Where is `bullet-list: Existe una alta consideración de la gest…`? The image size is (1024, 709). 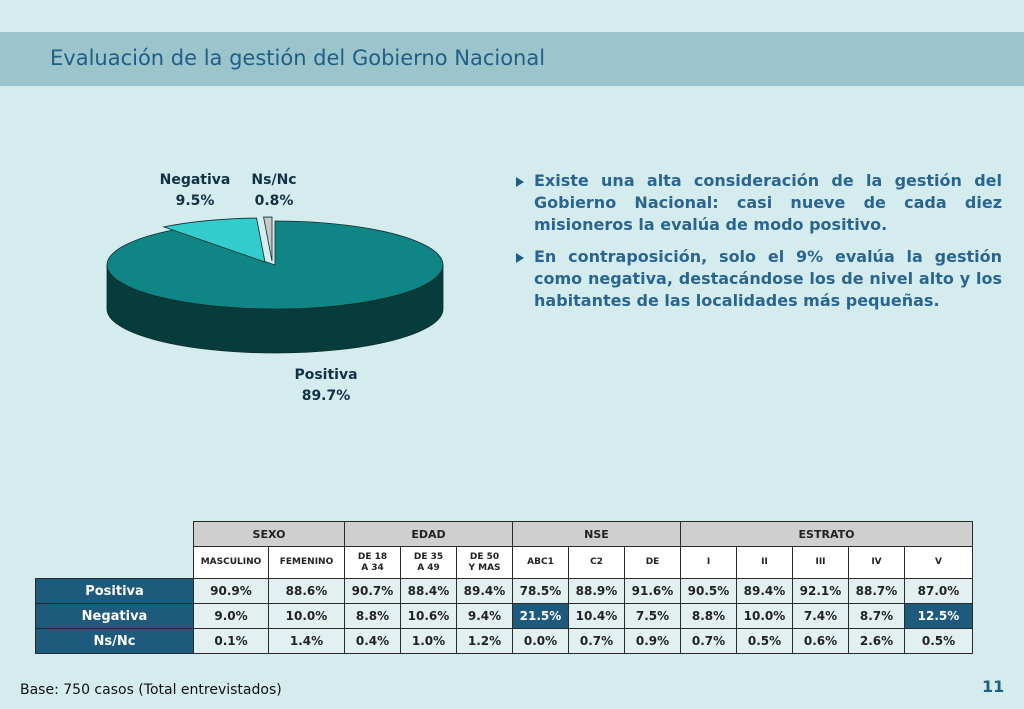 bullet-list: Existe una alta consideración de la gest… is located at coordinates (759, 246).